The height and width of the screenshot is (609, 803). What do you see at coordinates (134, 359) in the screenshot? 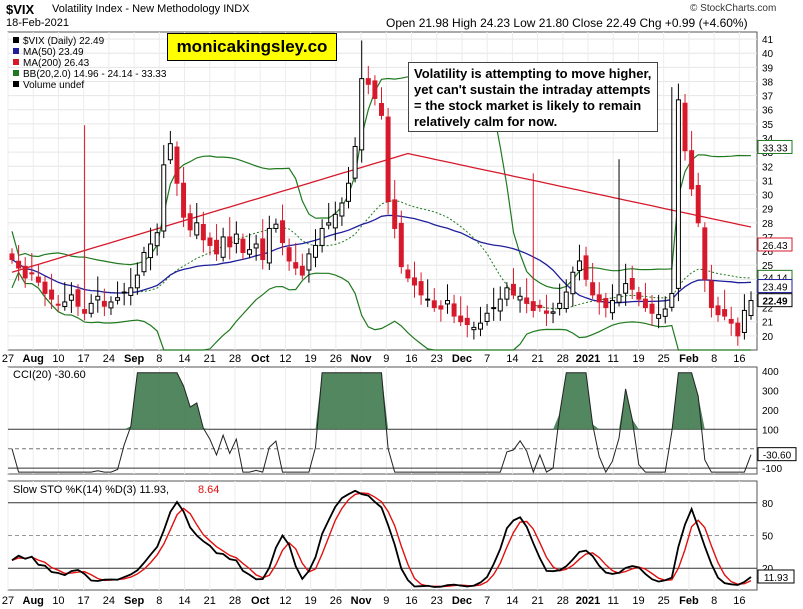
I see `date-label: Sep` at bounding box center [134, 359].